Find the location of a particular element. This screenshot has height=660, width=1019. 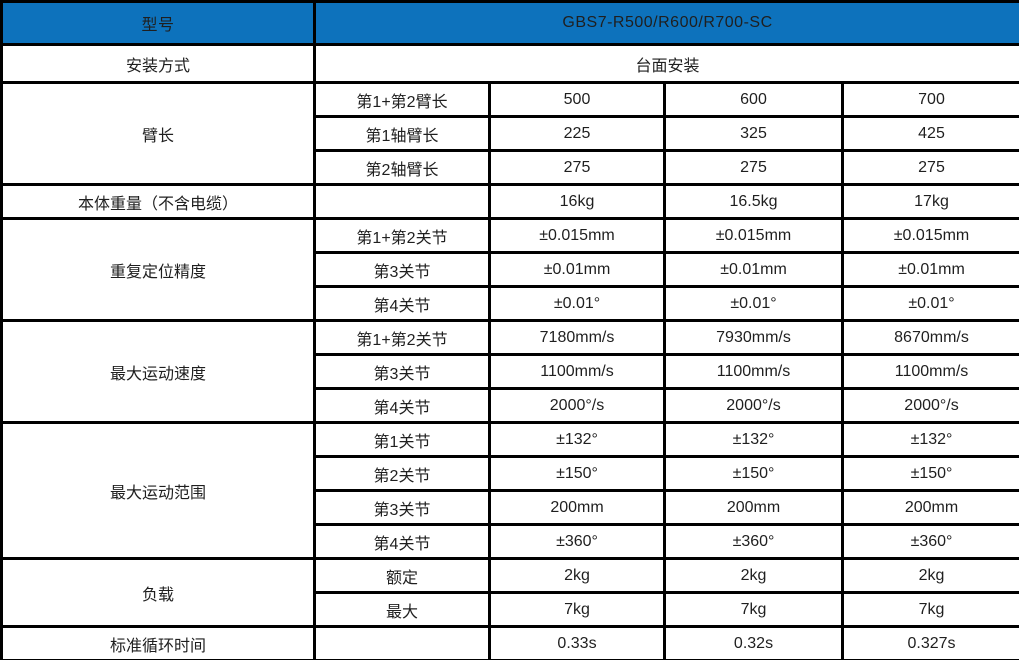

table-row: 标准循环时间 0.33s 0.32s 0.327s is located at coordinates (509, 642).